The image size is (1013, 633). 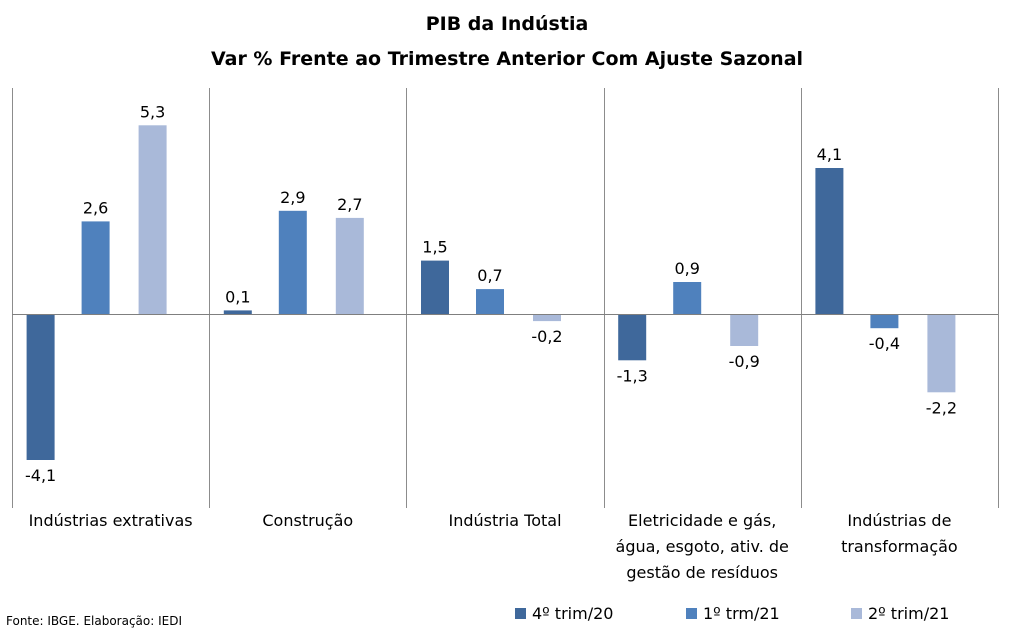 What do you see at coordinates (702, 546) in the screenshot?
I see `category-label: água, esgoto, ativ. de` at bounding box center [702, 546].